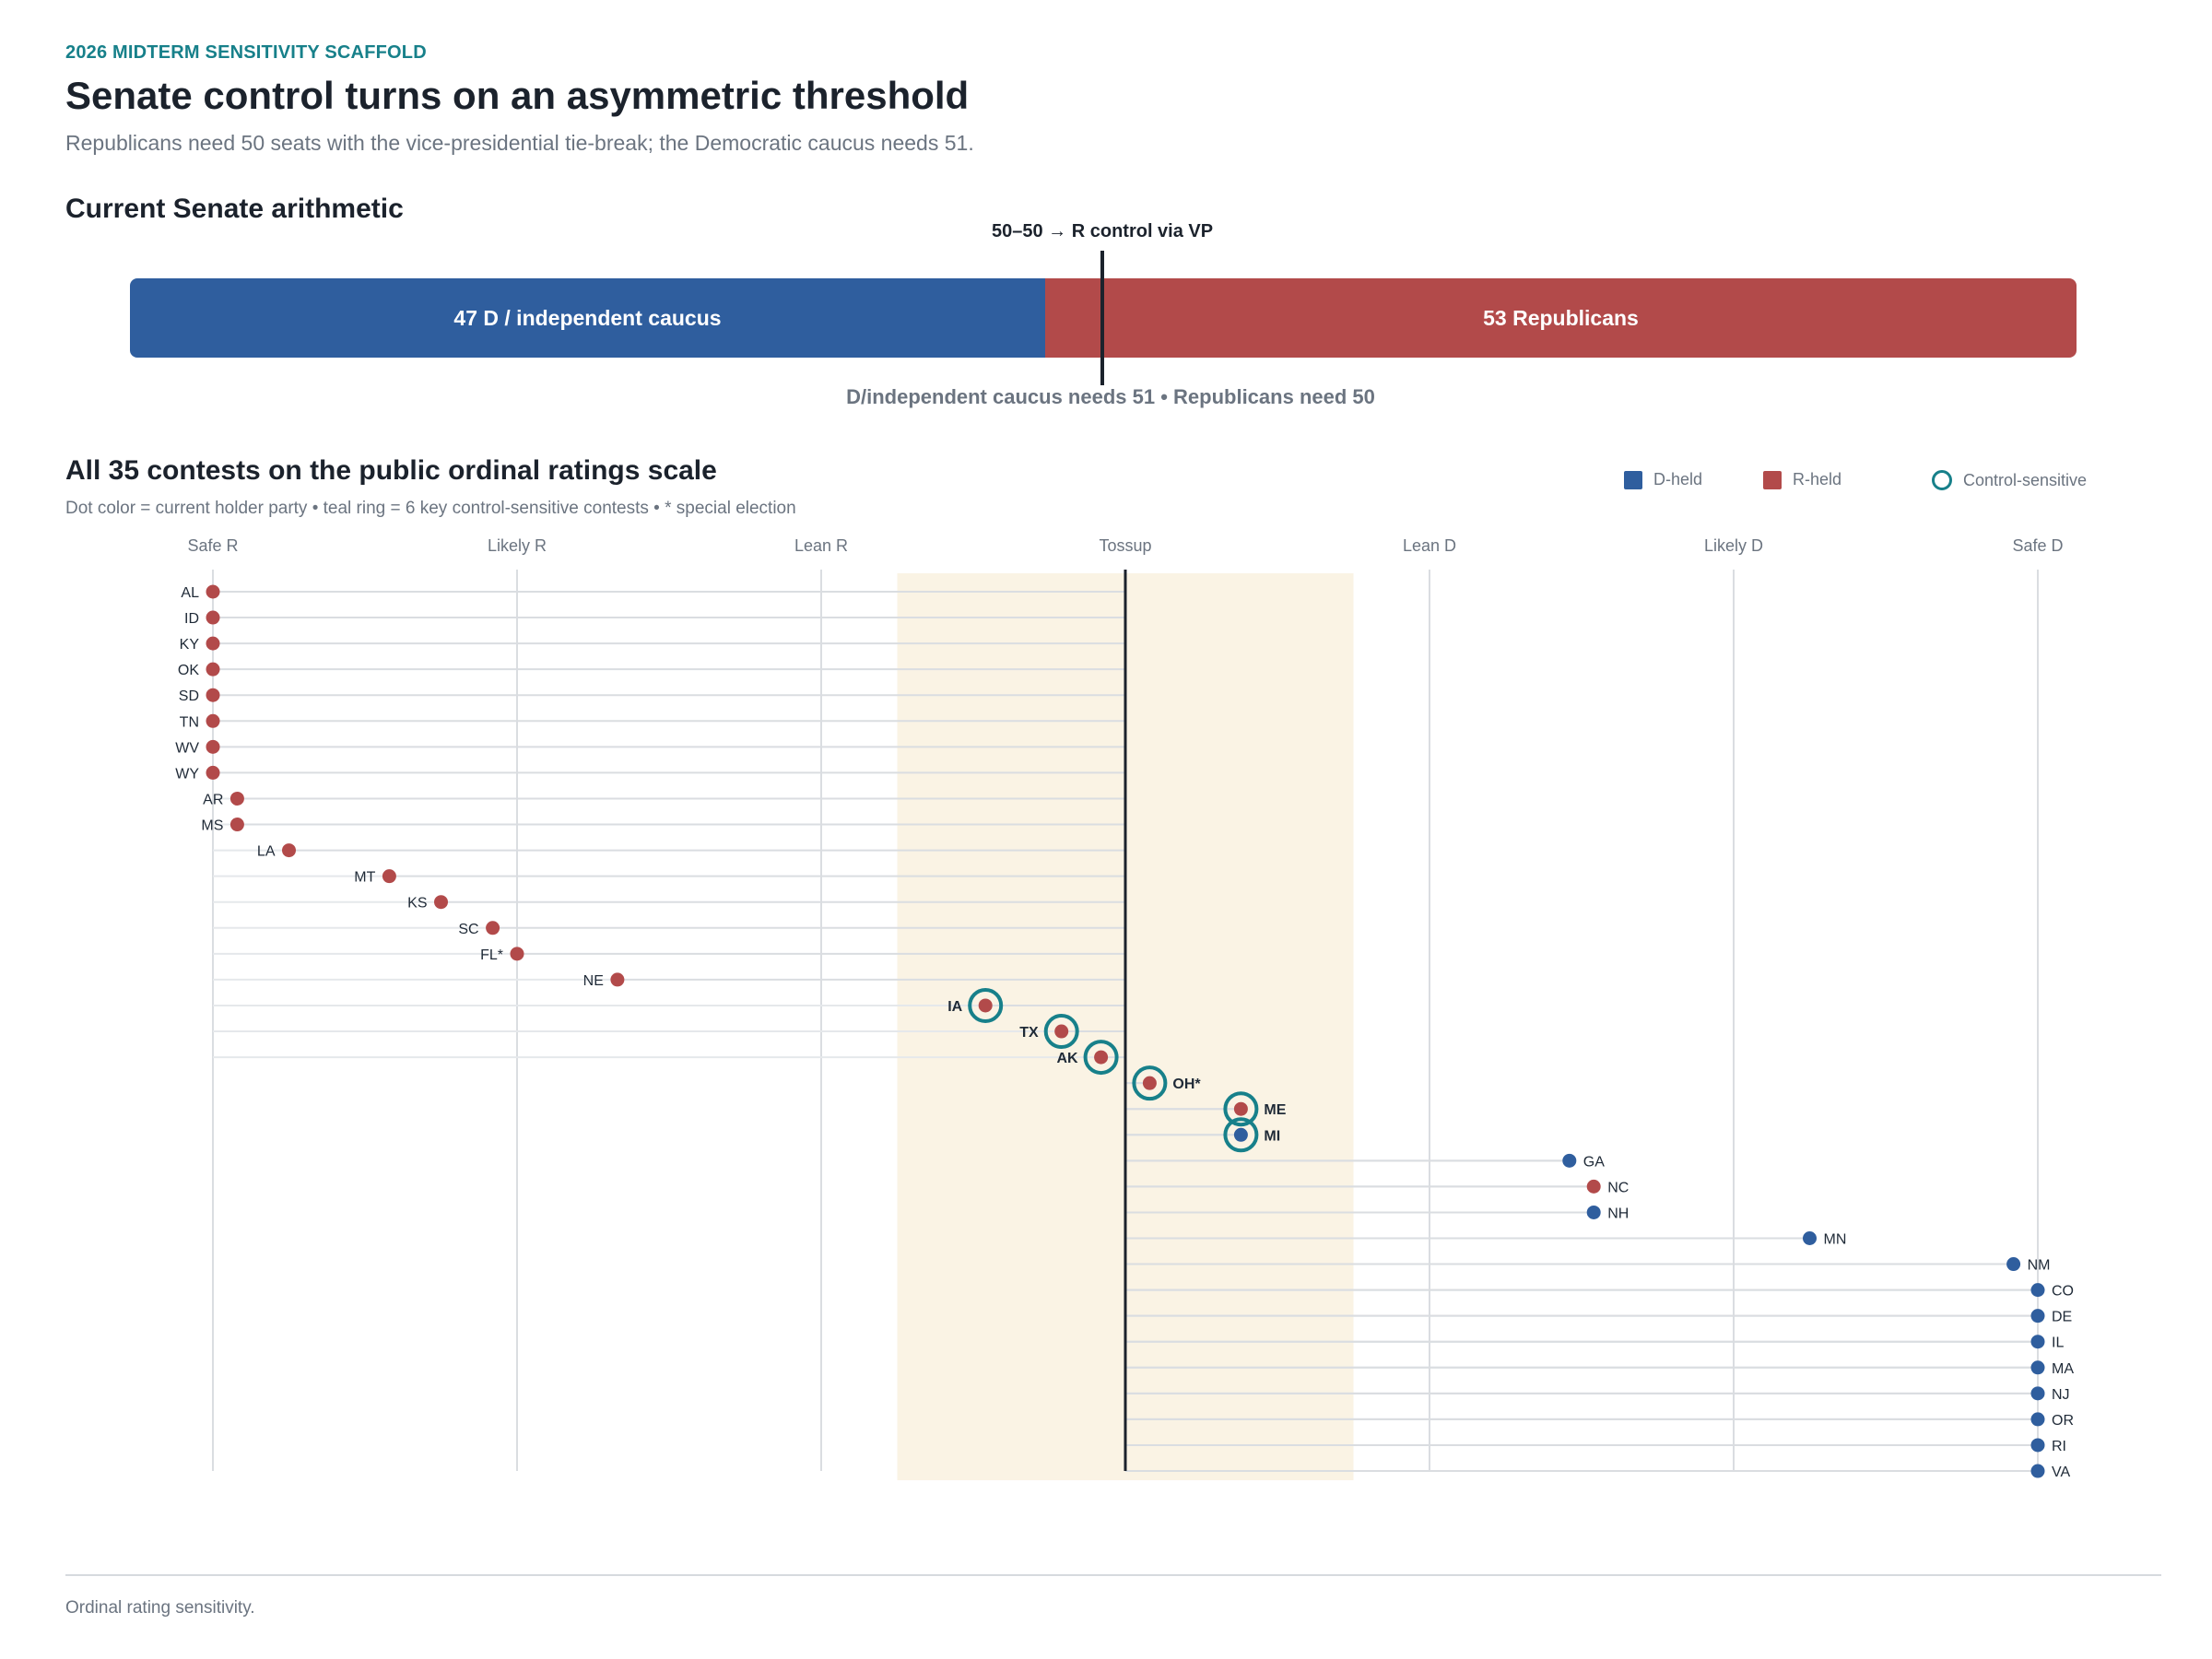  I want to click on state-label: LA, so click(266, 852).